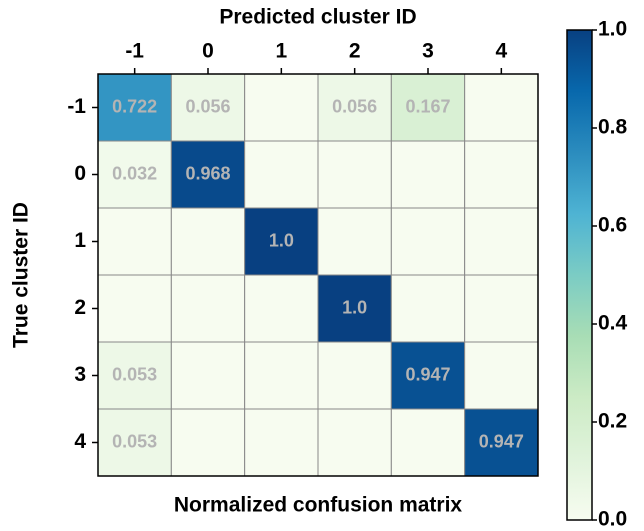 This screenshot has height=531, width=644. Describe the element at coordinates (428, 51) in the screenshot. I see `x-tick-label: 3` at that location.